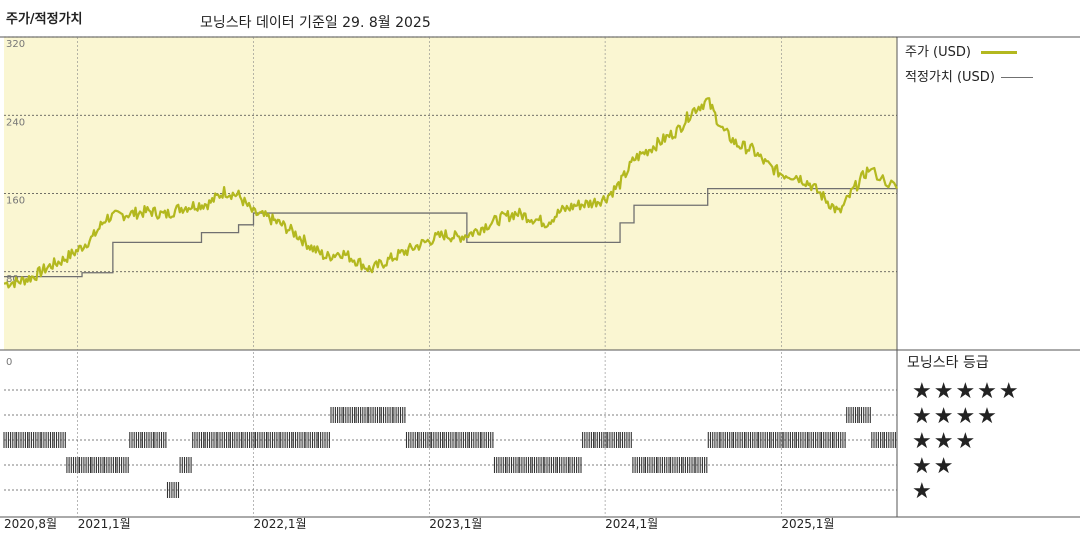 The height and width of the screenshot is (540, 1080). I want to click on x-tick-label: 2023,1월, so click(455, 524).